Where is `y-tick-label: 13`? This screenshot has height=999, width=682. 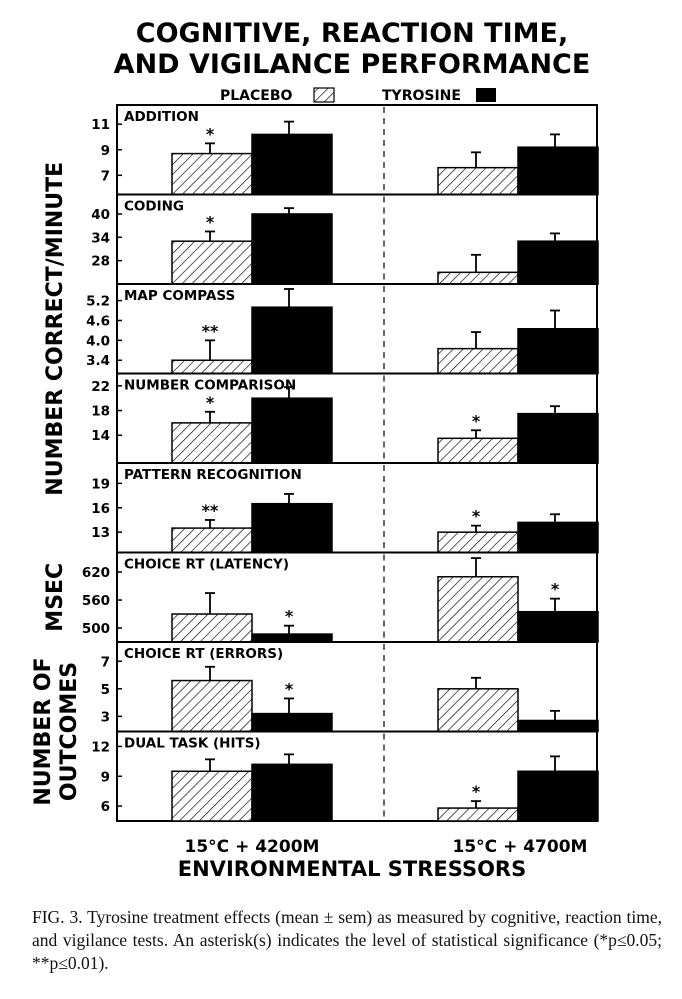
y-tick-label: 13 is located at coordinates (100, 533).